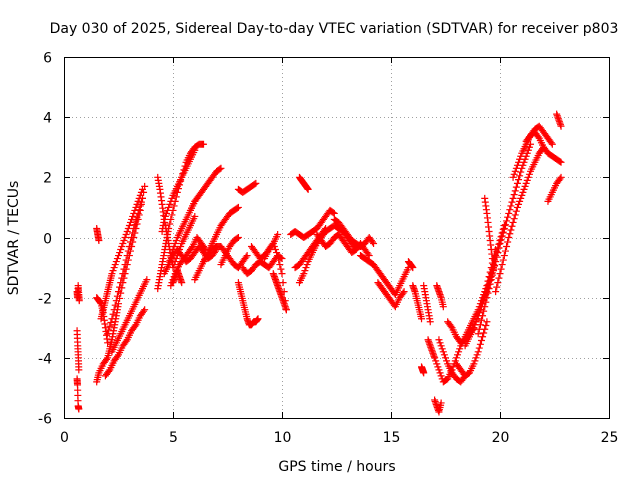 Image resolution: width=640 pixels, height=485 pixels. Describe the element at coordinates (392, 438) in the screenshot. I see `x-tick-label: 15` at that location.